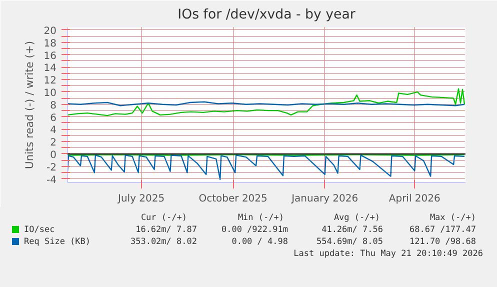 Image resolution: width=497 pixels, height=287 pixels. Describe the element at coordinates (50, 44) in the screenshot. I see `y-tick-label: 18` at that location.